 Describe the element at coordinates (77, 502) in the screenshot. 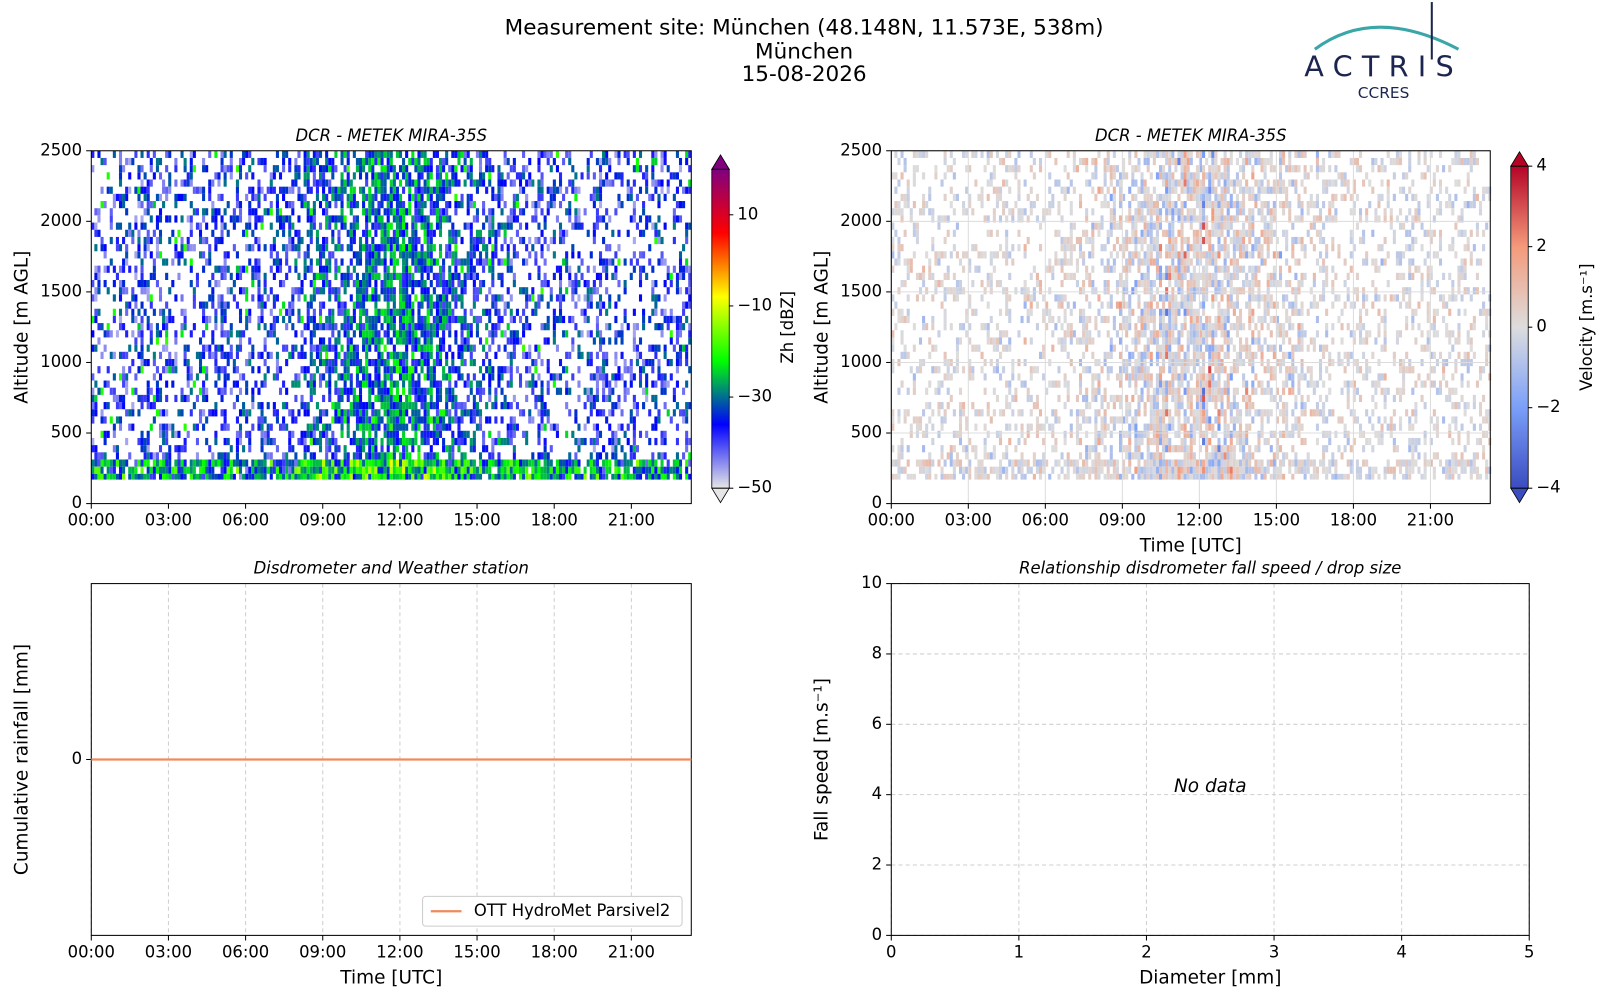

I see `y-tick-label: 0` at that location.